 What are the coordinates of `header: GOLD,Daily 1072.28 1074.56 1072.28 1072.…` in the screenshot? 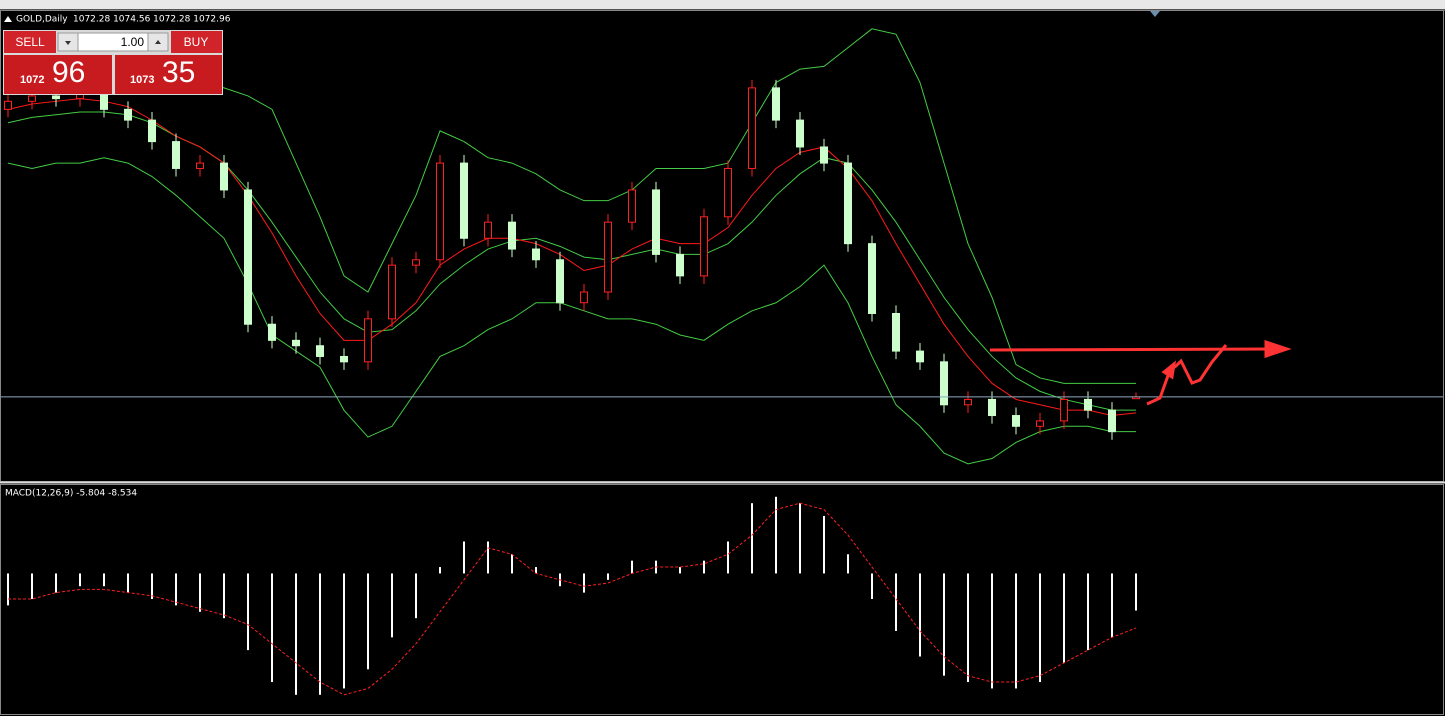 It's located at (117, 20).